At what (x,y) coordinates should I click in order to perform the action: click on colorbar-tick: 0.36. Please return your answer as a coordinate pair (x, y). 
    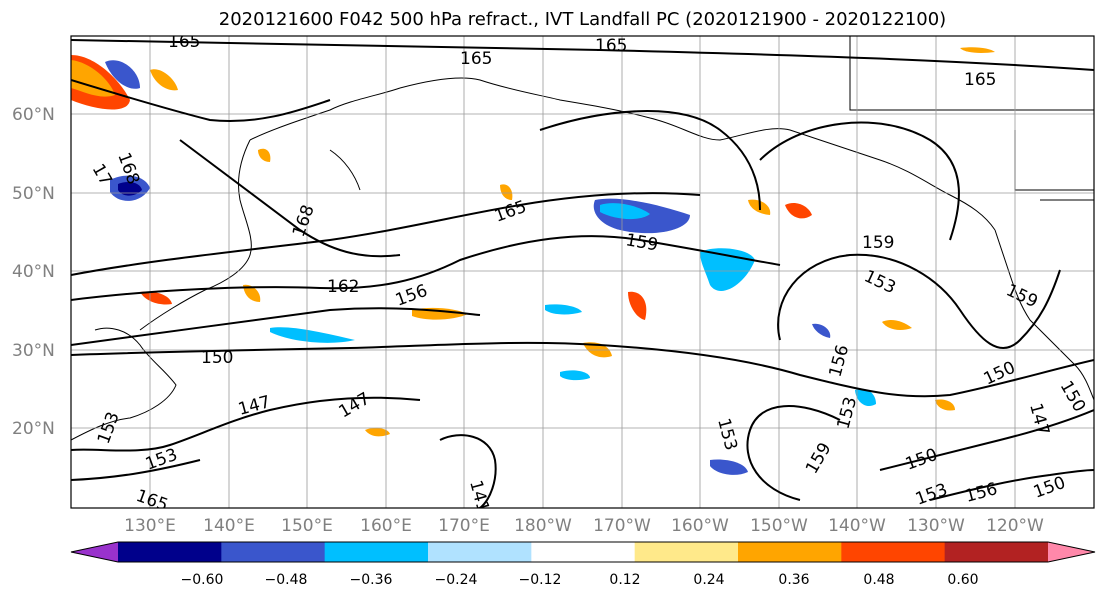
    Looking at the image, I should click on (793, 580).